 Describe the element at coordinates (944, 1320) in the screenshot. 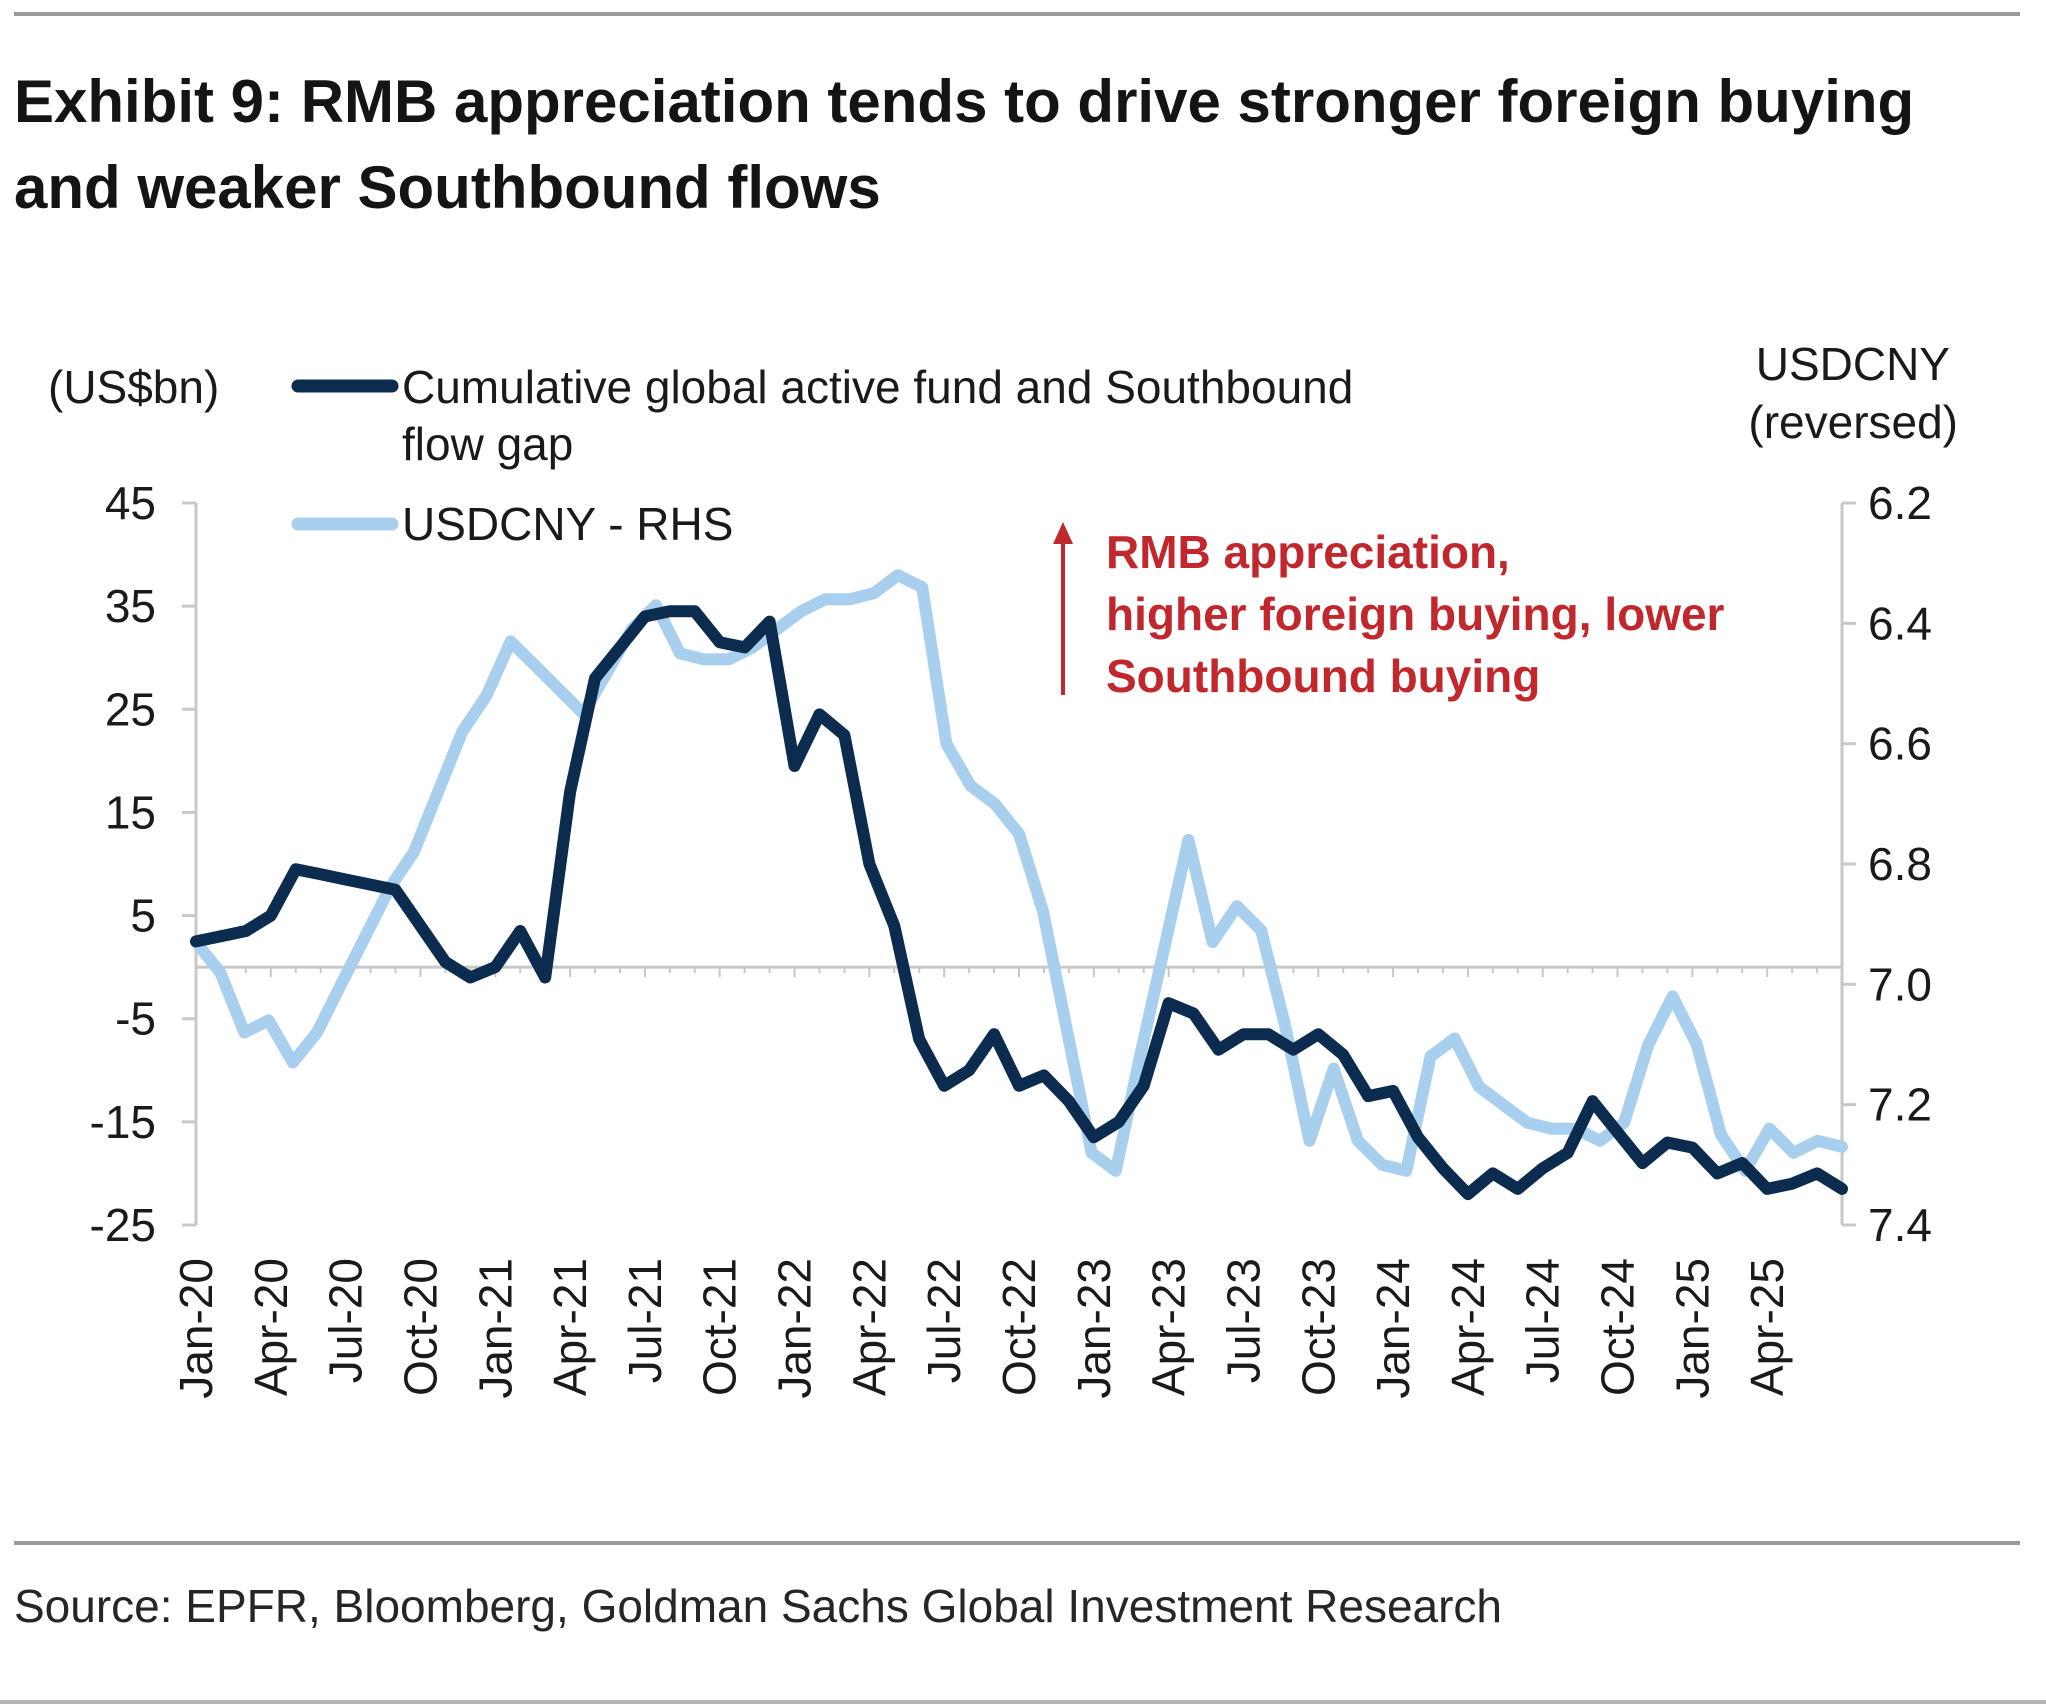

I see `x-axis-tick-label: Jul-22` at that location.